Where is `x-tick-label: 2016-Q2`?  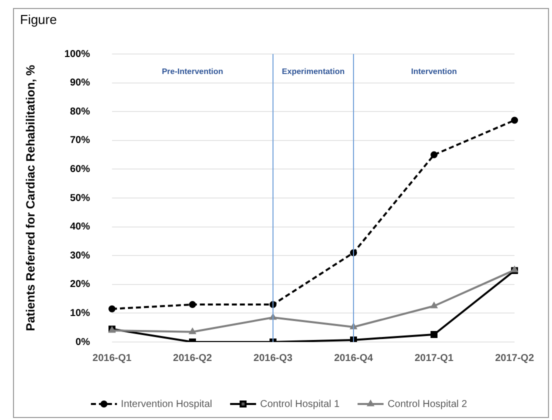 x-tick-label: 2016-Q2 is located at coordinates (192, 358).